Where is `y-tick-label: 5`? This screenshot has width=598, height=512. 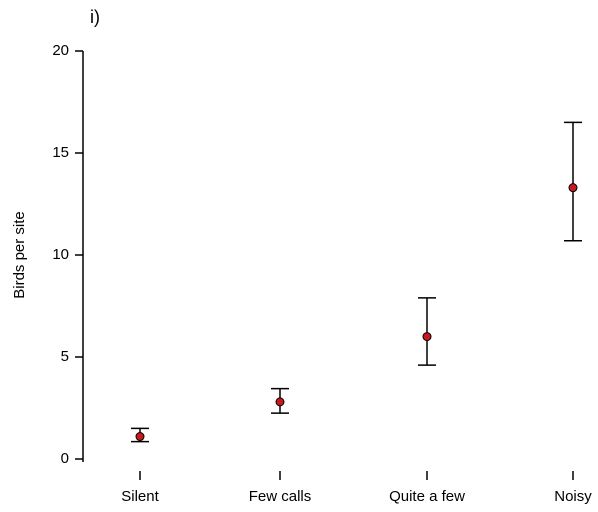
y-tick-label: 5 is located at coordinates (65, 356).